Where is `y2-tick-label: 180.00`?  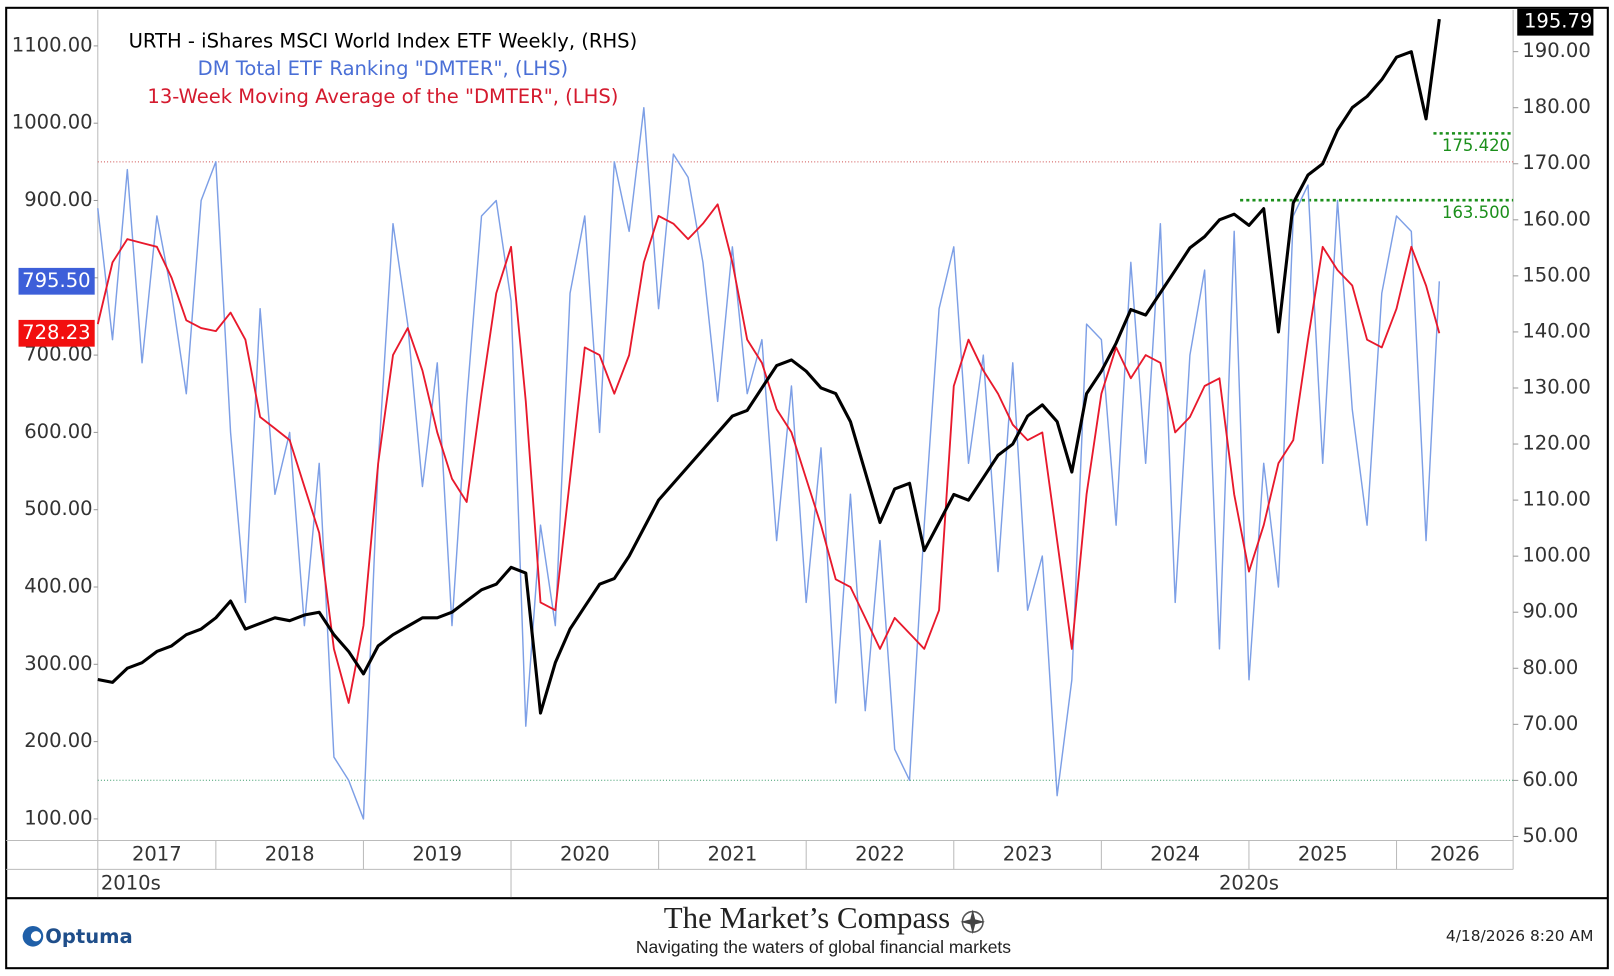 y2-tick-label: 180.00 is located at coordinates (1556, 106).